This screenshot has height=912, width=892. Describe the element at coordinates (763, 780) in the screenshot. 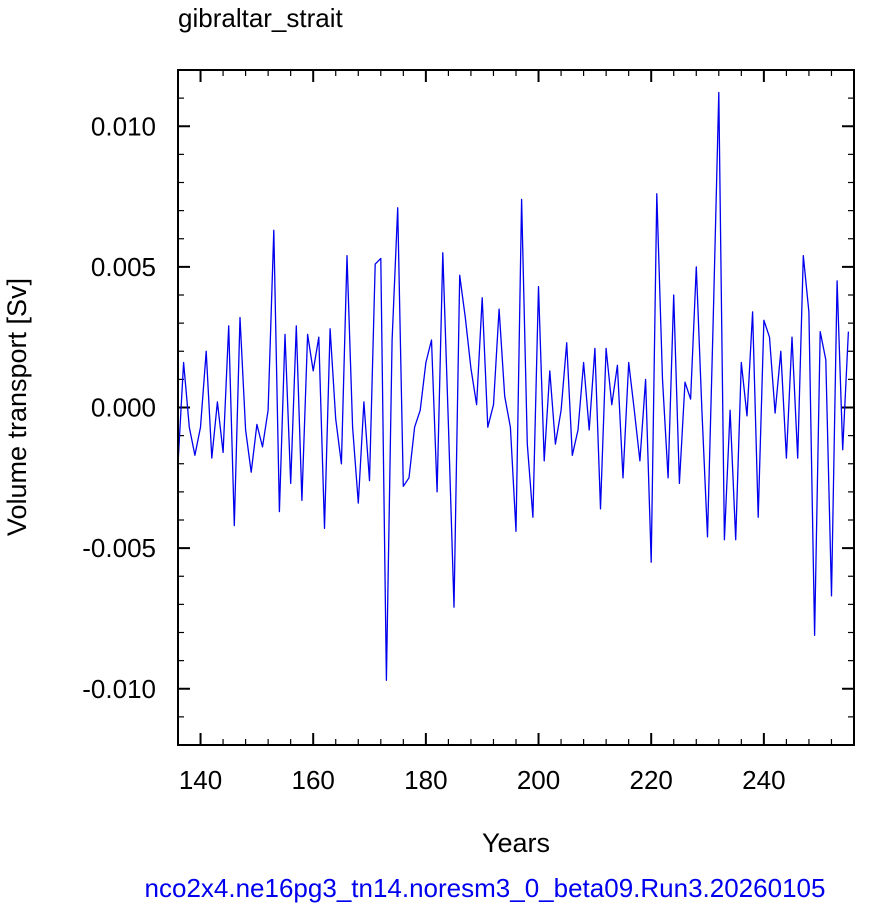

I see `x-tick-label: 240` at that location.